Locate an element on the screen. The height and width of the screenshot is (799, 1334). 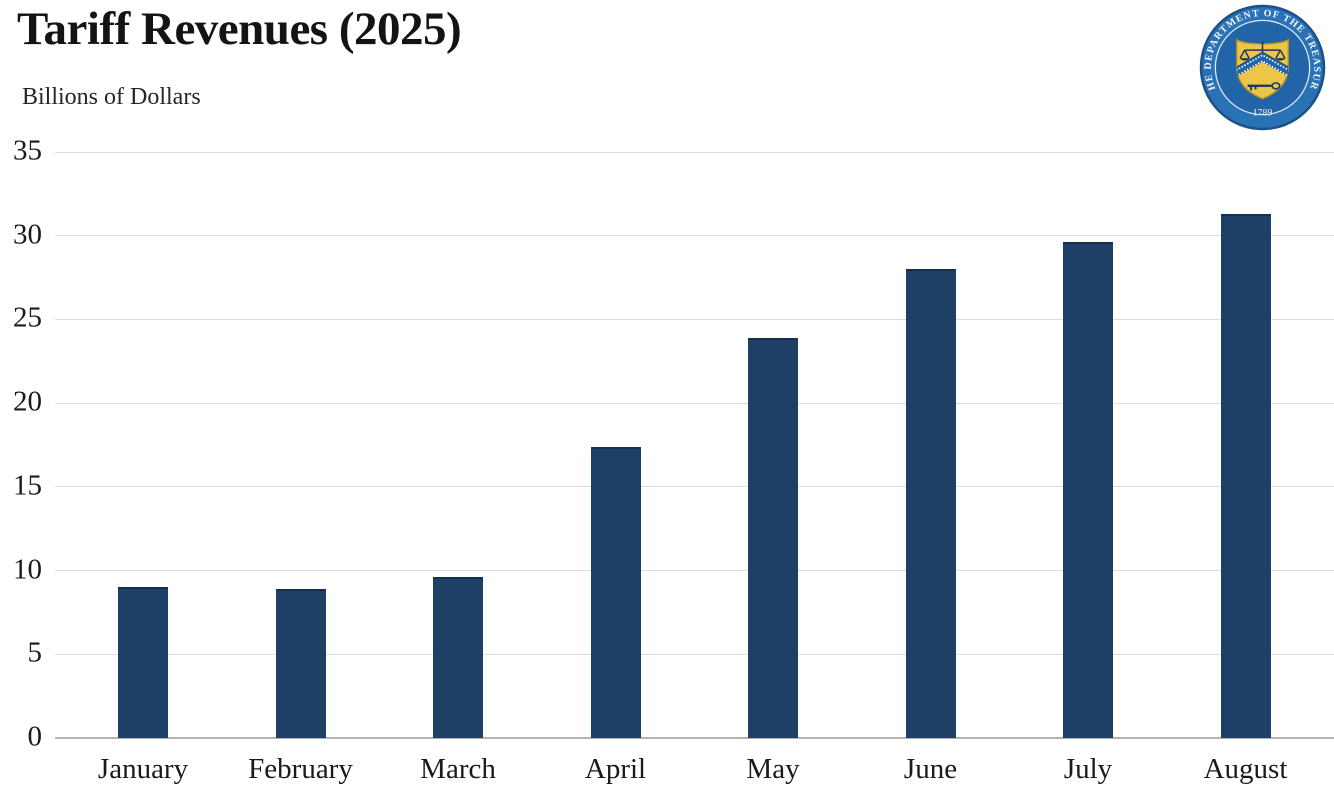
y-tick-label-35: 35 is located at coordinates (27, 150).